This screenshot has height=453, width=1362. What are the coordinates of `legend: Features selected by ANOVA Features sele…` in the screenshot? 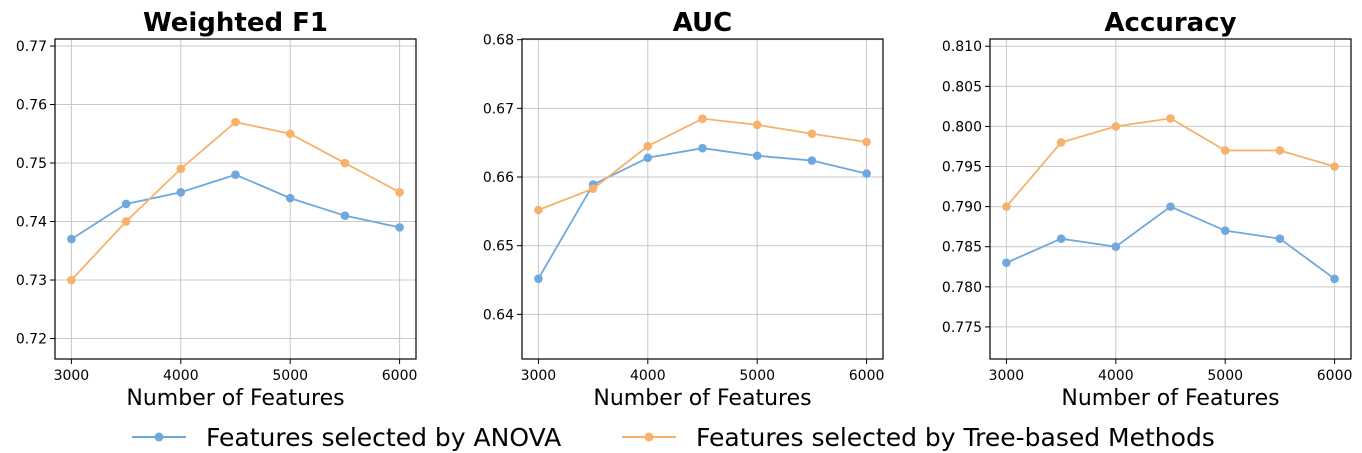 It's located at (673, 437).